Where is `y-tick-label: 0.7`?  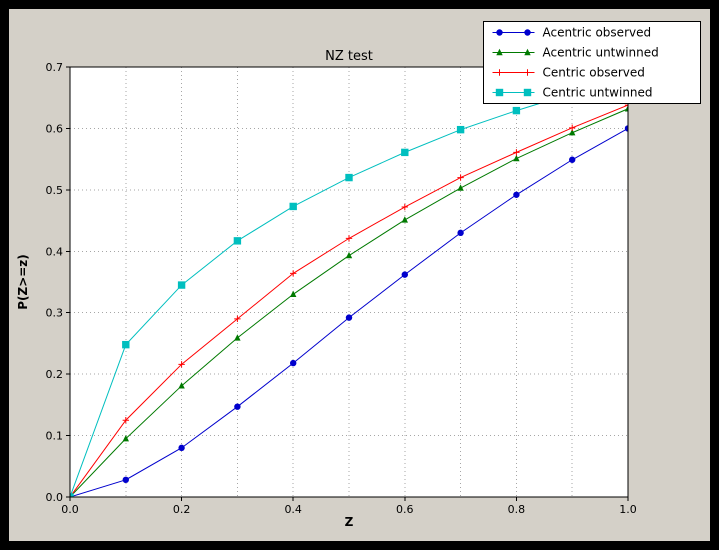 y-tick-label: 0.7 is located at coordinates (55, 67).